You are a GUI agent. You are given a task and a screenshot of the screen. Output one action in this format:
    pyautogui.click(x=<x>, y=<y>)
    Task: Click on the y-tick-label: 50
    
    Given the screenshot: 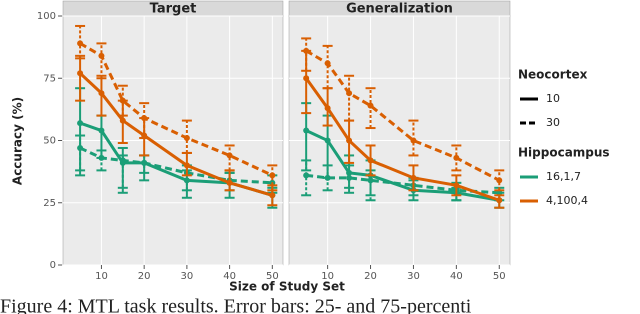 What is the action you would take?
    pyautogui.click(x=49, y=141)
    